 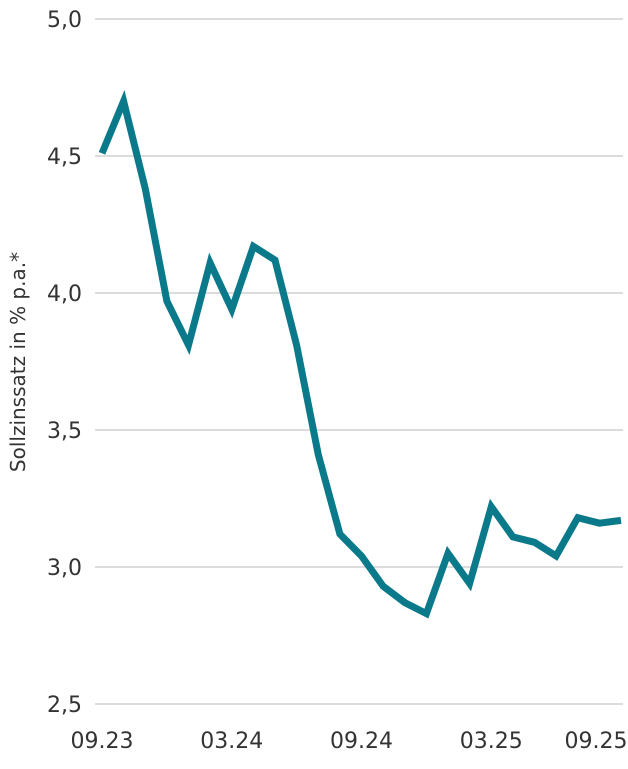 I want to click on x-tick-label: 09.23, so click(x=102, y=741).